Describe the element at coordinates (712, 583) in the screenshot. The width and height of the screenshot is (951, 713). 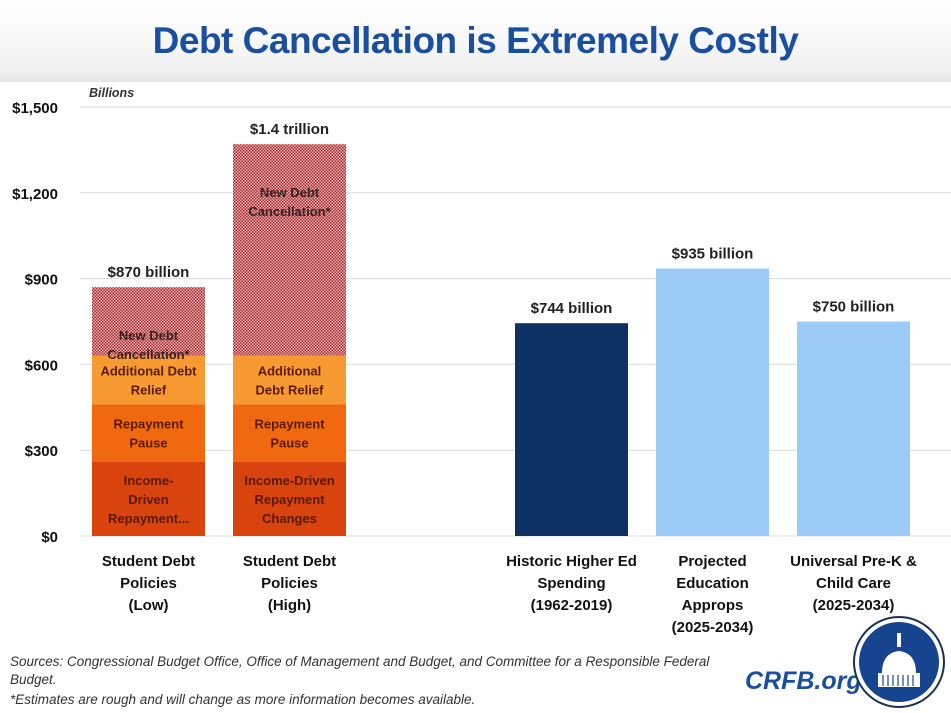
I see `x-category-label: Education` at that location.